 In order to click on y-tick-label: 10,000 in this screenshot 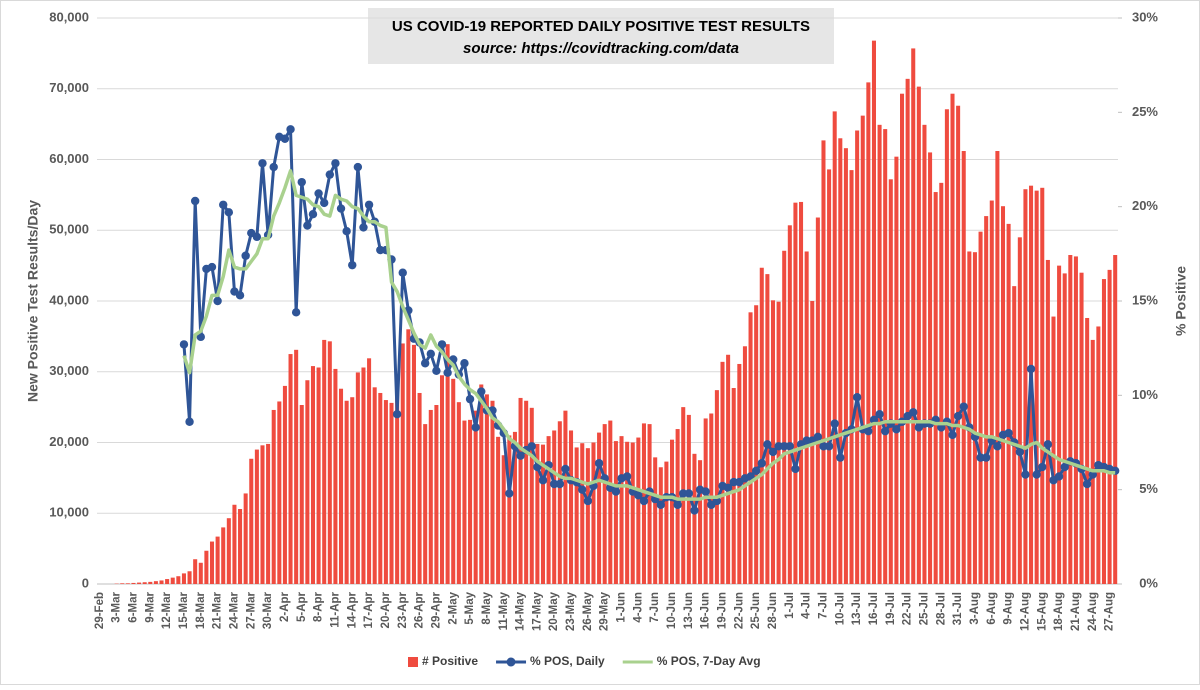, I will do `click(69, 512)`.